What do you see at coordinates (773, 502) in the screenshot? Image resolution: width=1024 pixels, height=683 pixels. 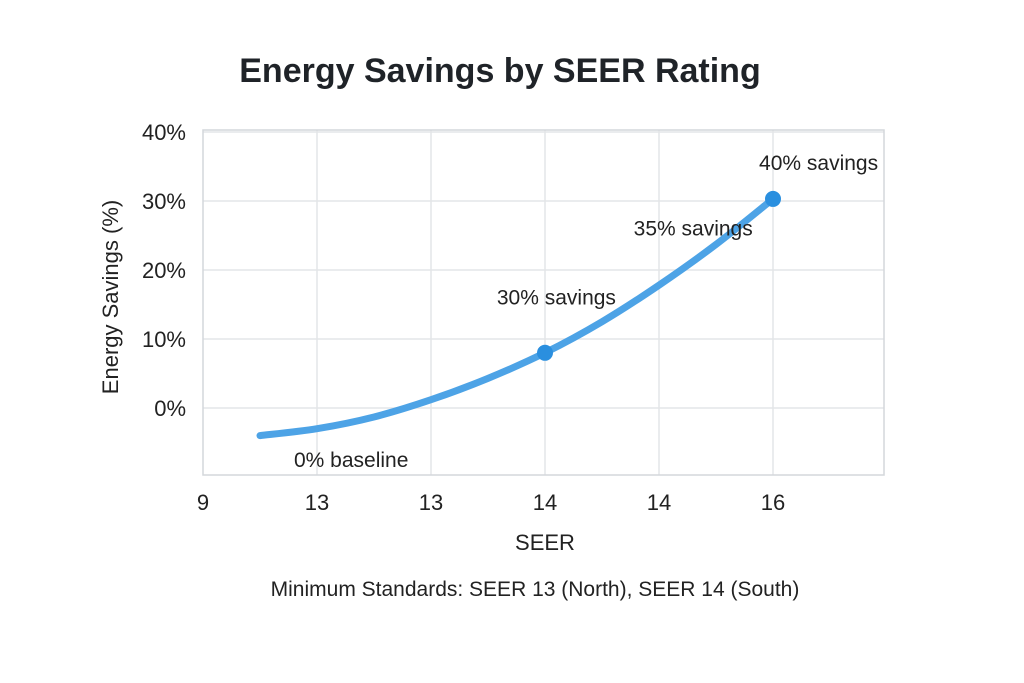 I see `x-tick-label: 16` at bounding box center [773, 502].